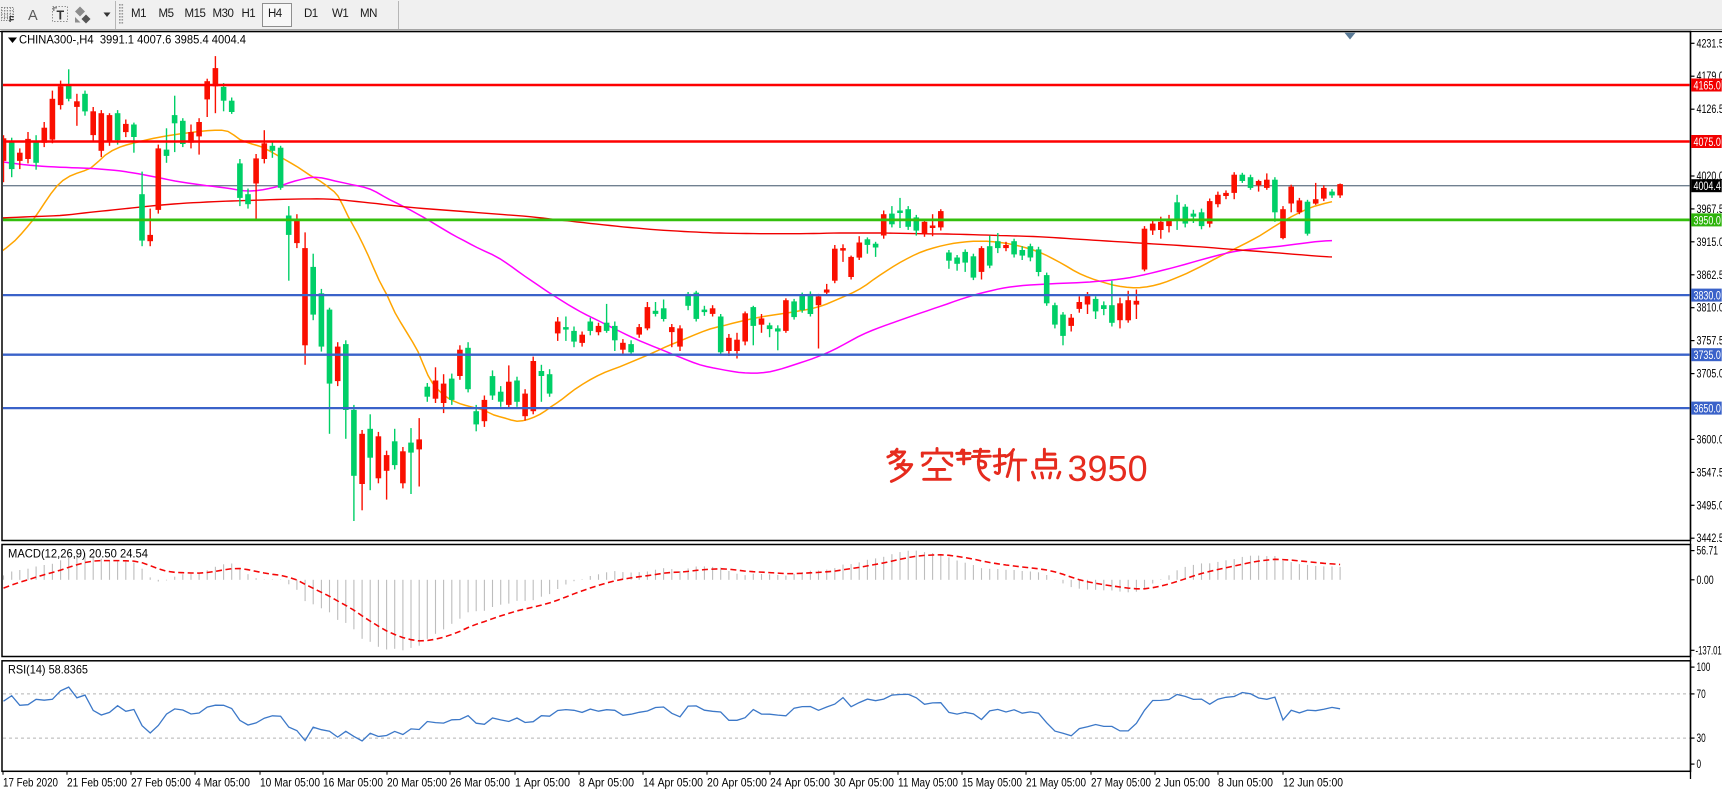 The height and width of the screenshot is (793, 1722). I want to click on svg-text: MACD(12,26,9) 20.50 24.54, so click(78, 554).